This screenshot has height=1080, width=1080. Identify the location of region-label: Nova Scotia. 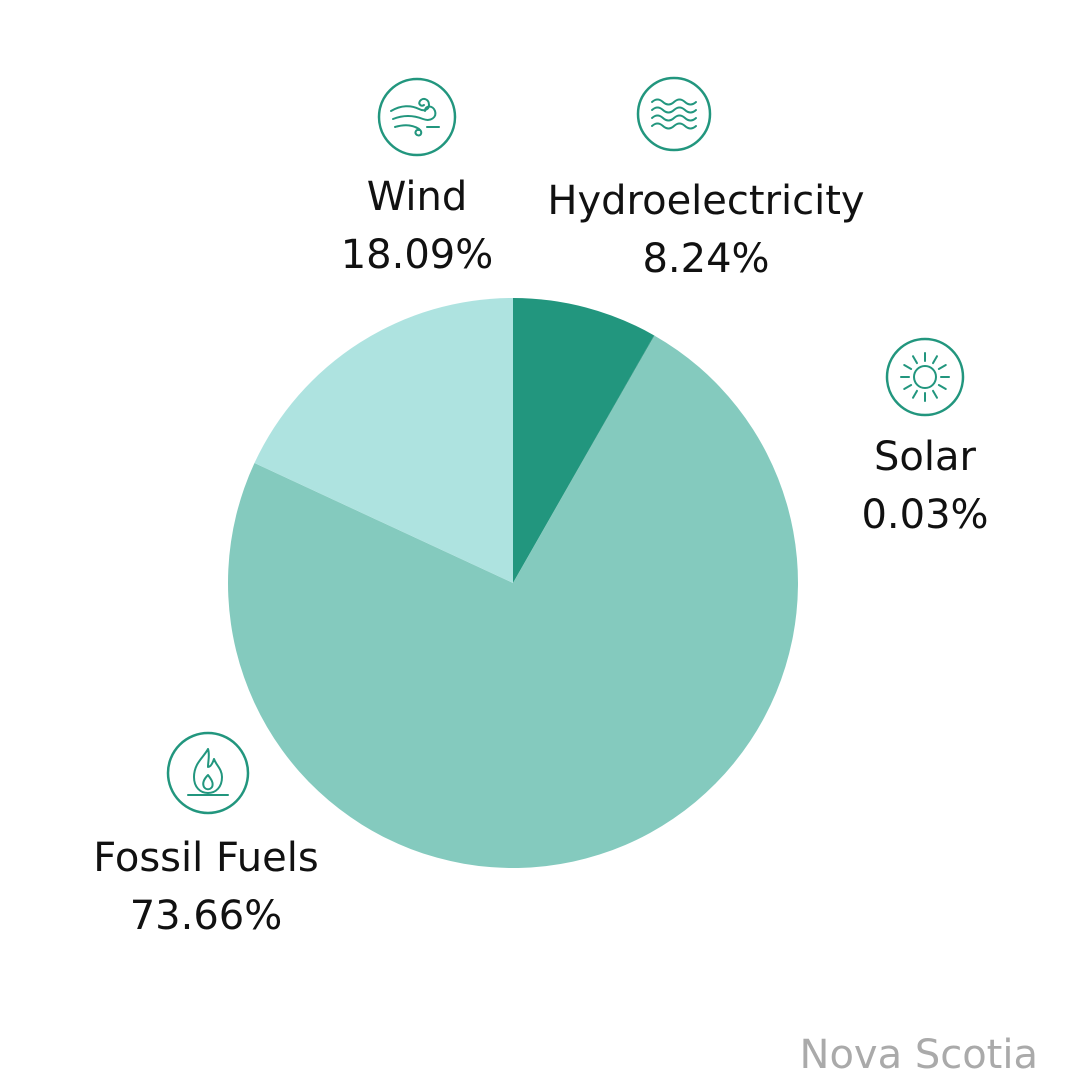
(918, 1055).